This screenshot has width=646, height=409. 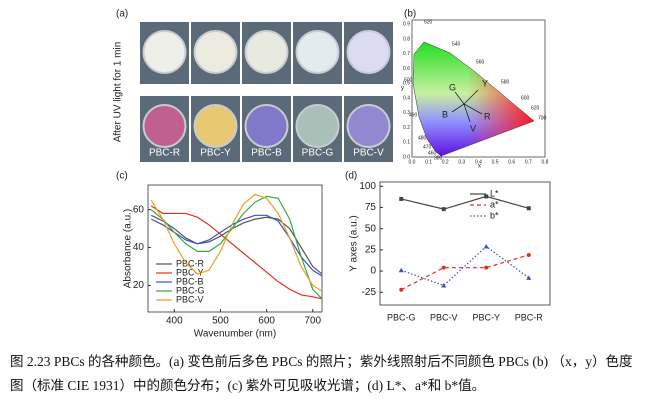 What do you see at coordinates (139, 285) in the screenshot?
I see `y-tick-label: 20` at bounding box center [139, 285].